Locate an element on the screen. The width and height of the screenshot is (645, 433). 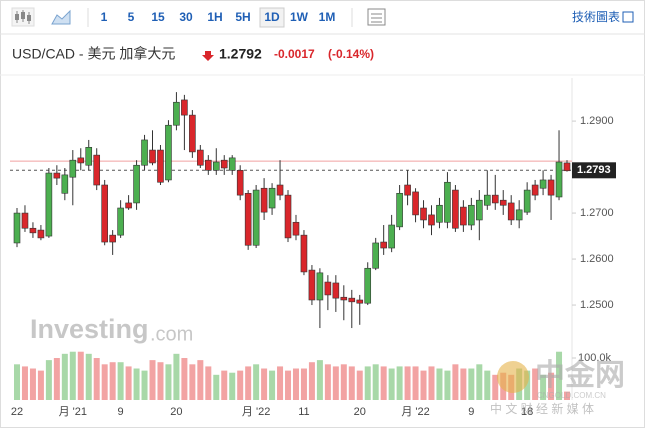
icon-body is located at coordinates (23, 15).